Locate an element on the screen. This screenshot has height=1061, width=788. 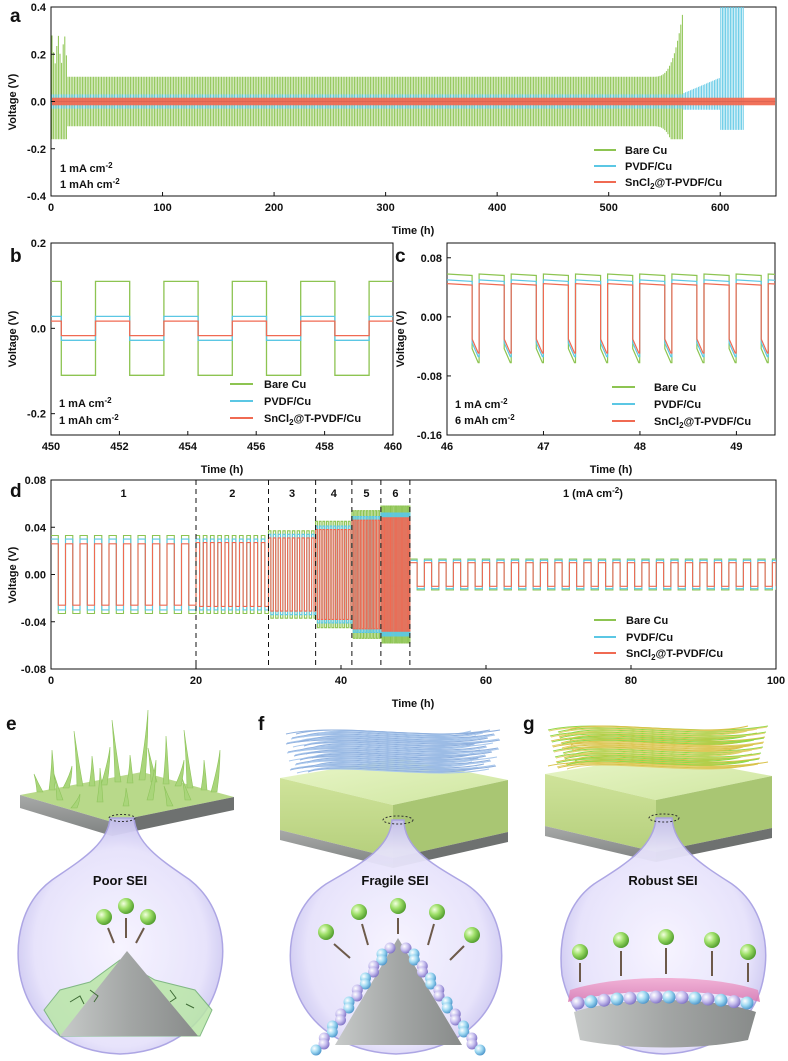
magnifier-ring-g is located at coordinates (664, 818).